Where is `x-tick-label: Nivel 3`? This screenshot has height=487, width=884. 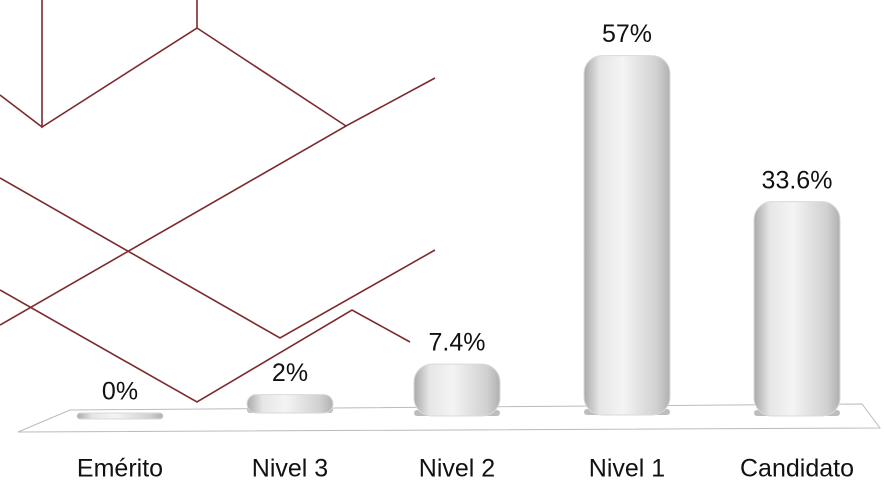 x-tick-label: Nivel 3 is located at coordinates (290, 469).